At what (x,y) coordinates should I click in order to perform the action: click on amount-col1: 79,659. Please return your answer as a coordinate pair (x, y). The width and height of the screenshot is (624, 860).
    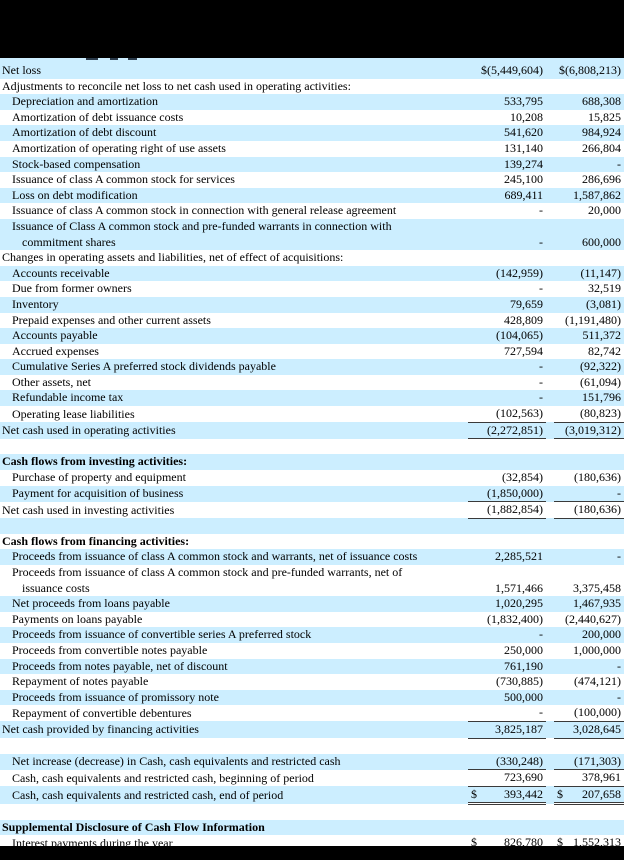
    Looking at the image, I should click on (507, 304).